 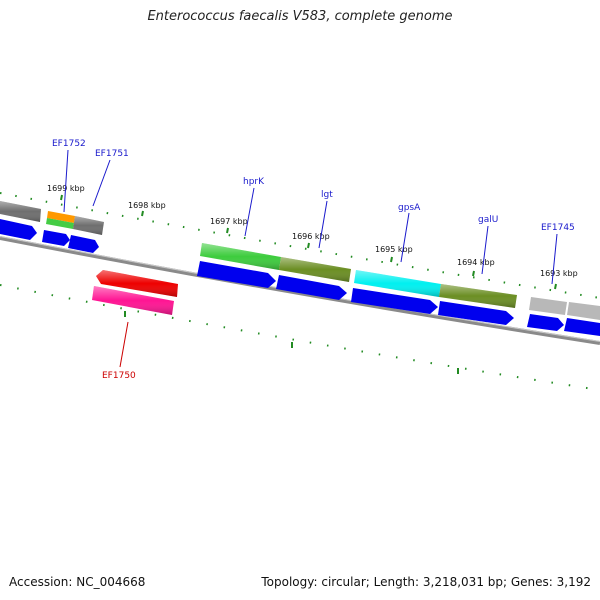 What do you see at coordinates (311, 236) in the screenshot?
I see `tick-label-1696: 1696 kbp` at bounding box center [311, 236].